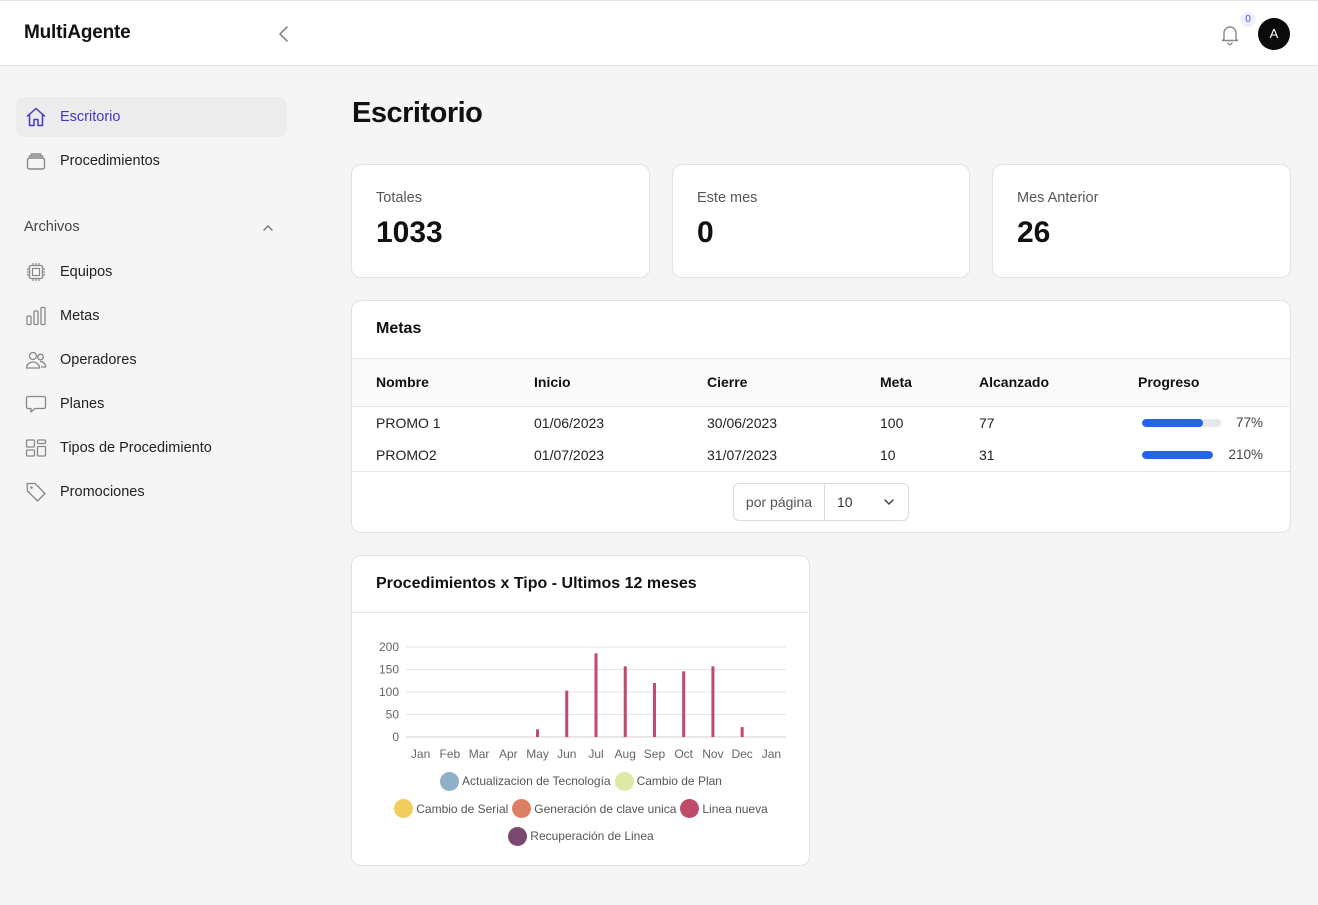  Describe the element at coordinates (552, 382) in the screenshot. I see `column-header-inicio: Inicio` at that location.